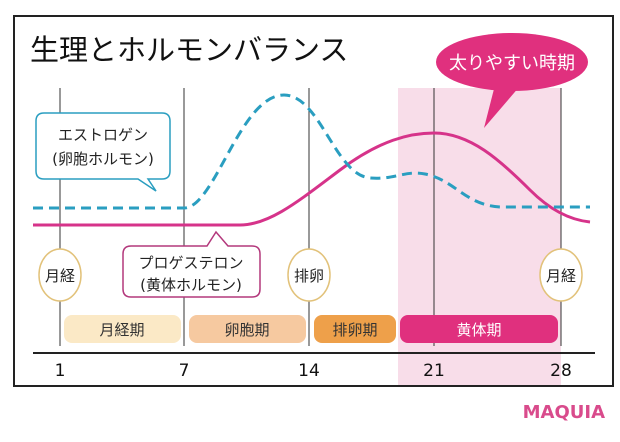 The width and height of the screenshot is (620, 442). I want to click on event-ovulation: 排卵, so click(309, 275).